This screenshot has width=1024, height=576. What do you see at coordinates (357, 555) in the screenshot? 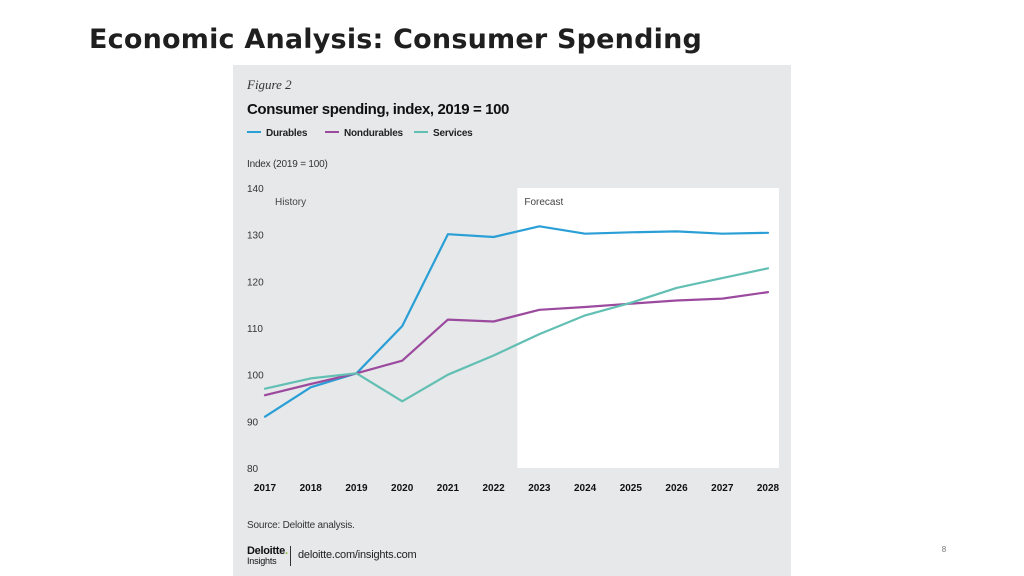
I see `brand-url: deloitte.com/insights.com` at bounding box center [357, 555].